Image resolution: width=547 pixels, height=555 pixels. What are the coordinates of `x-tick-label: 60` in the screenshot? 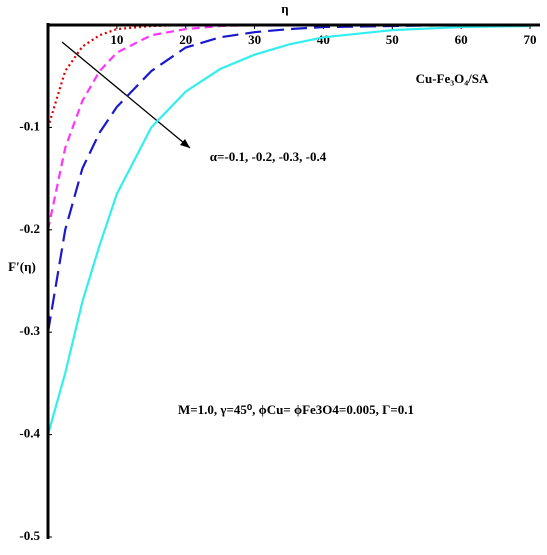 It's located at (461, 39).